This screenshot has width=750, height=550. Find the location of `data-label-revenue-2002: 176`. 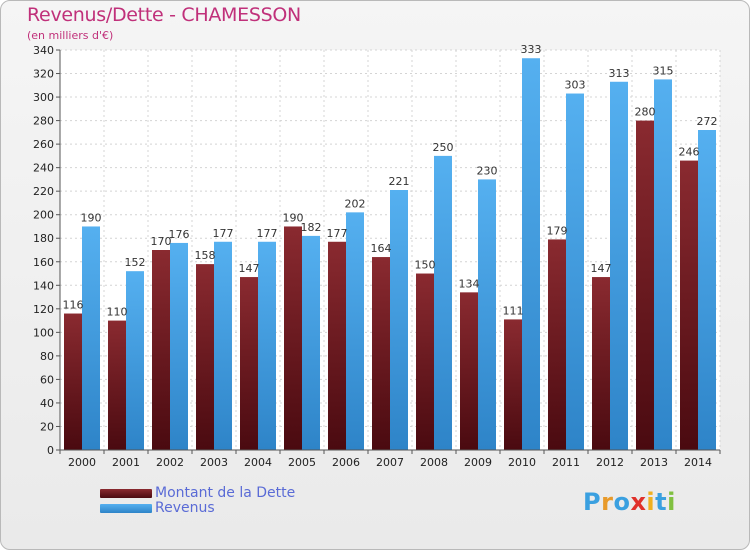

data-label-revenue-2002: 176 is located at coordinates (179, 234).